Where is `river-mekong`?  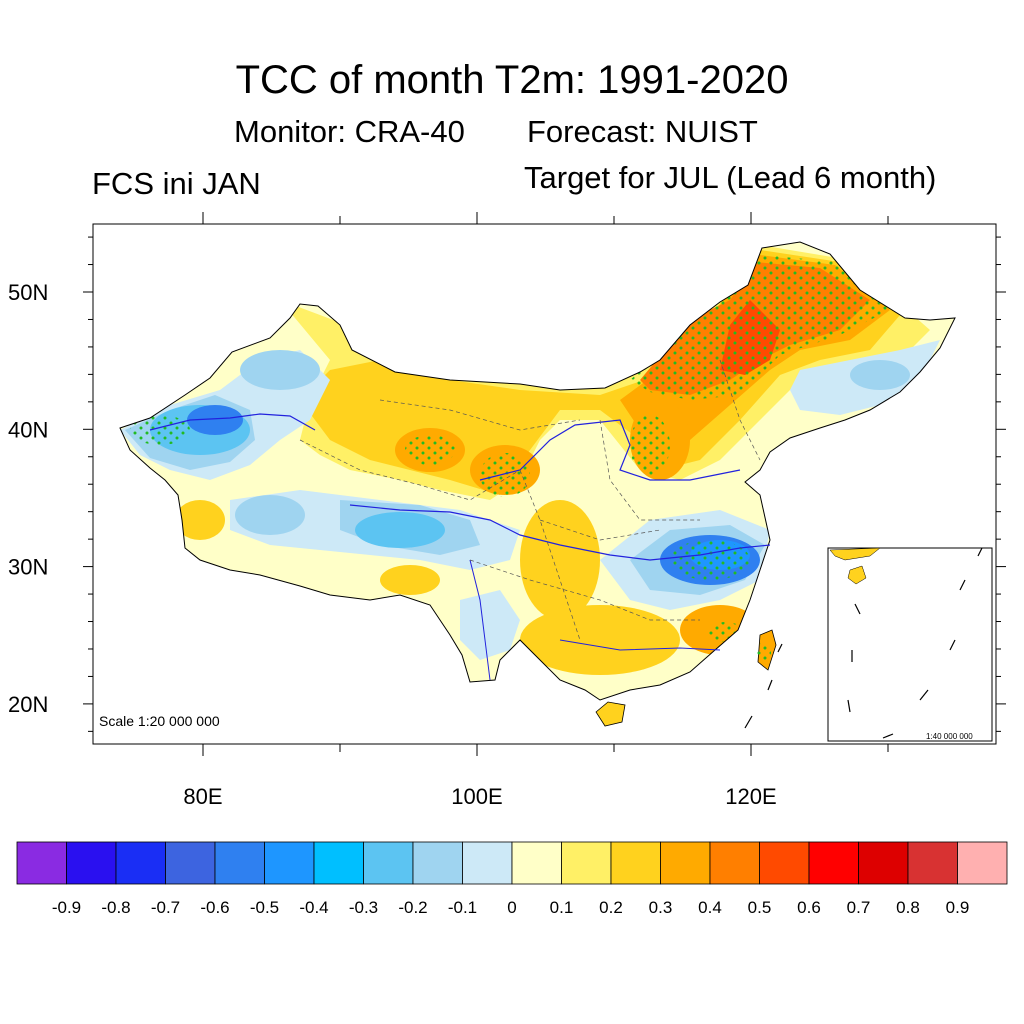 river-mekong is located at coordinates (480, 620).